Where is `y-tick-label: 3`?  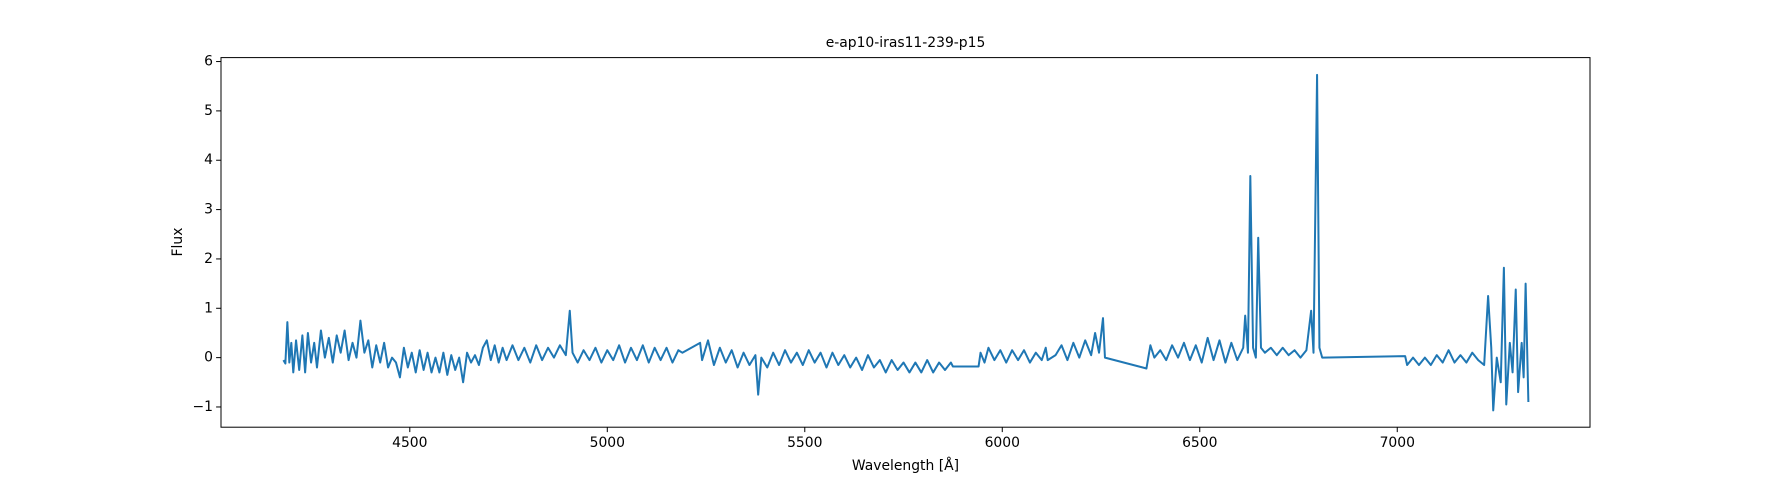
y-tick-label: 3 is located at coordinates (208, 210).